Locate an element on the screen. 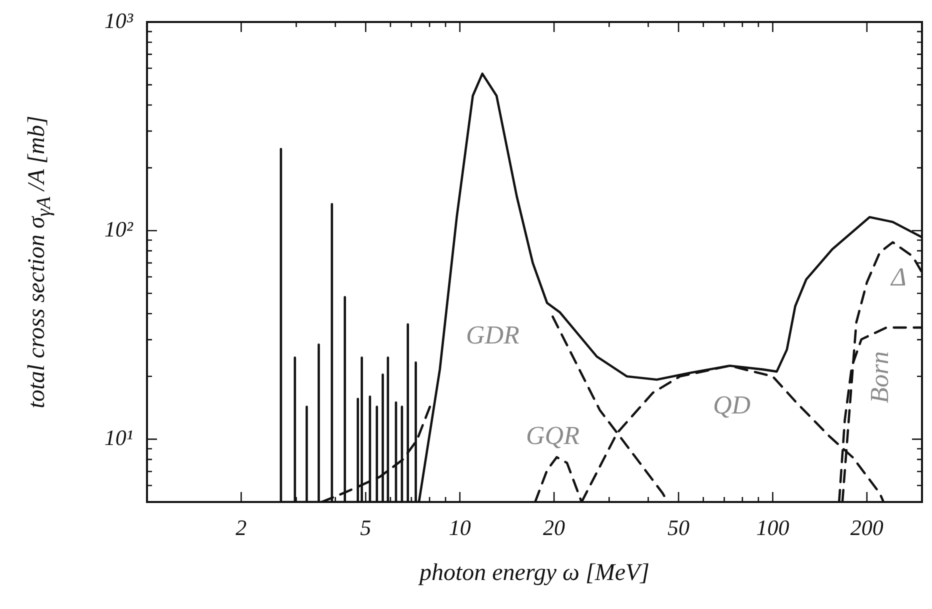 This screenshot has height=609, width=932. y-tick-label: 10³ is located at coordinates (119, 20).